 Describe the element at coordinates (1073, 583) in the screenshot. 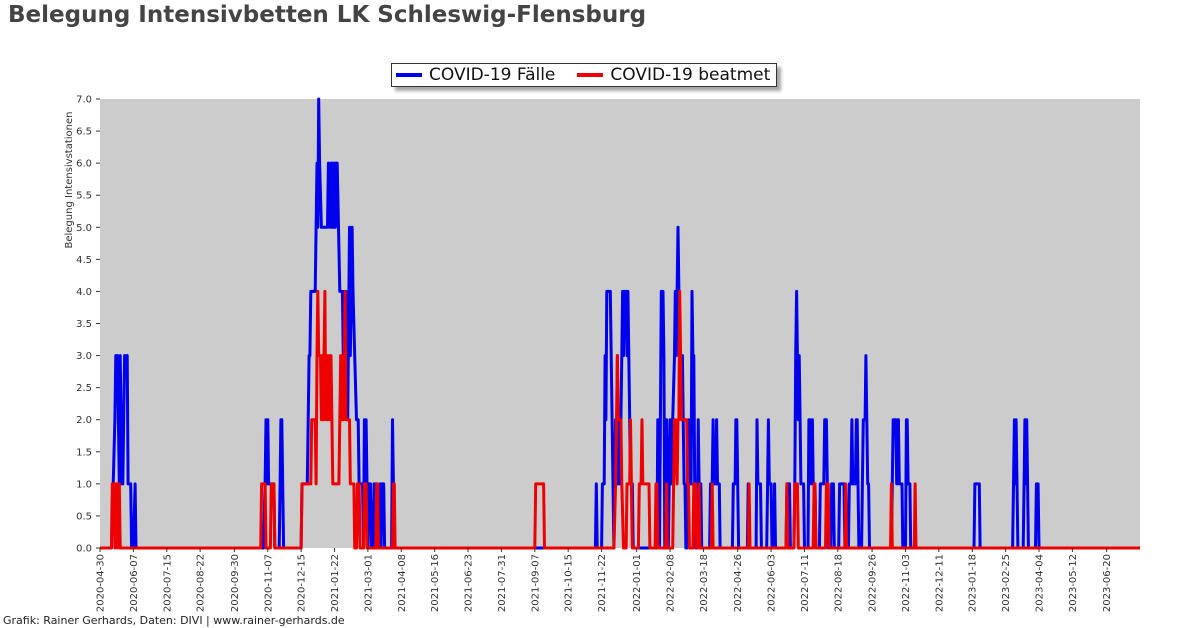

I see `x-tick-label: 2023-05-12` at that location.